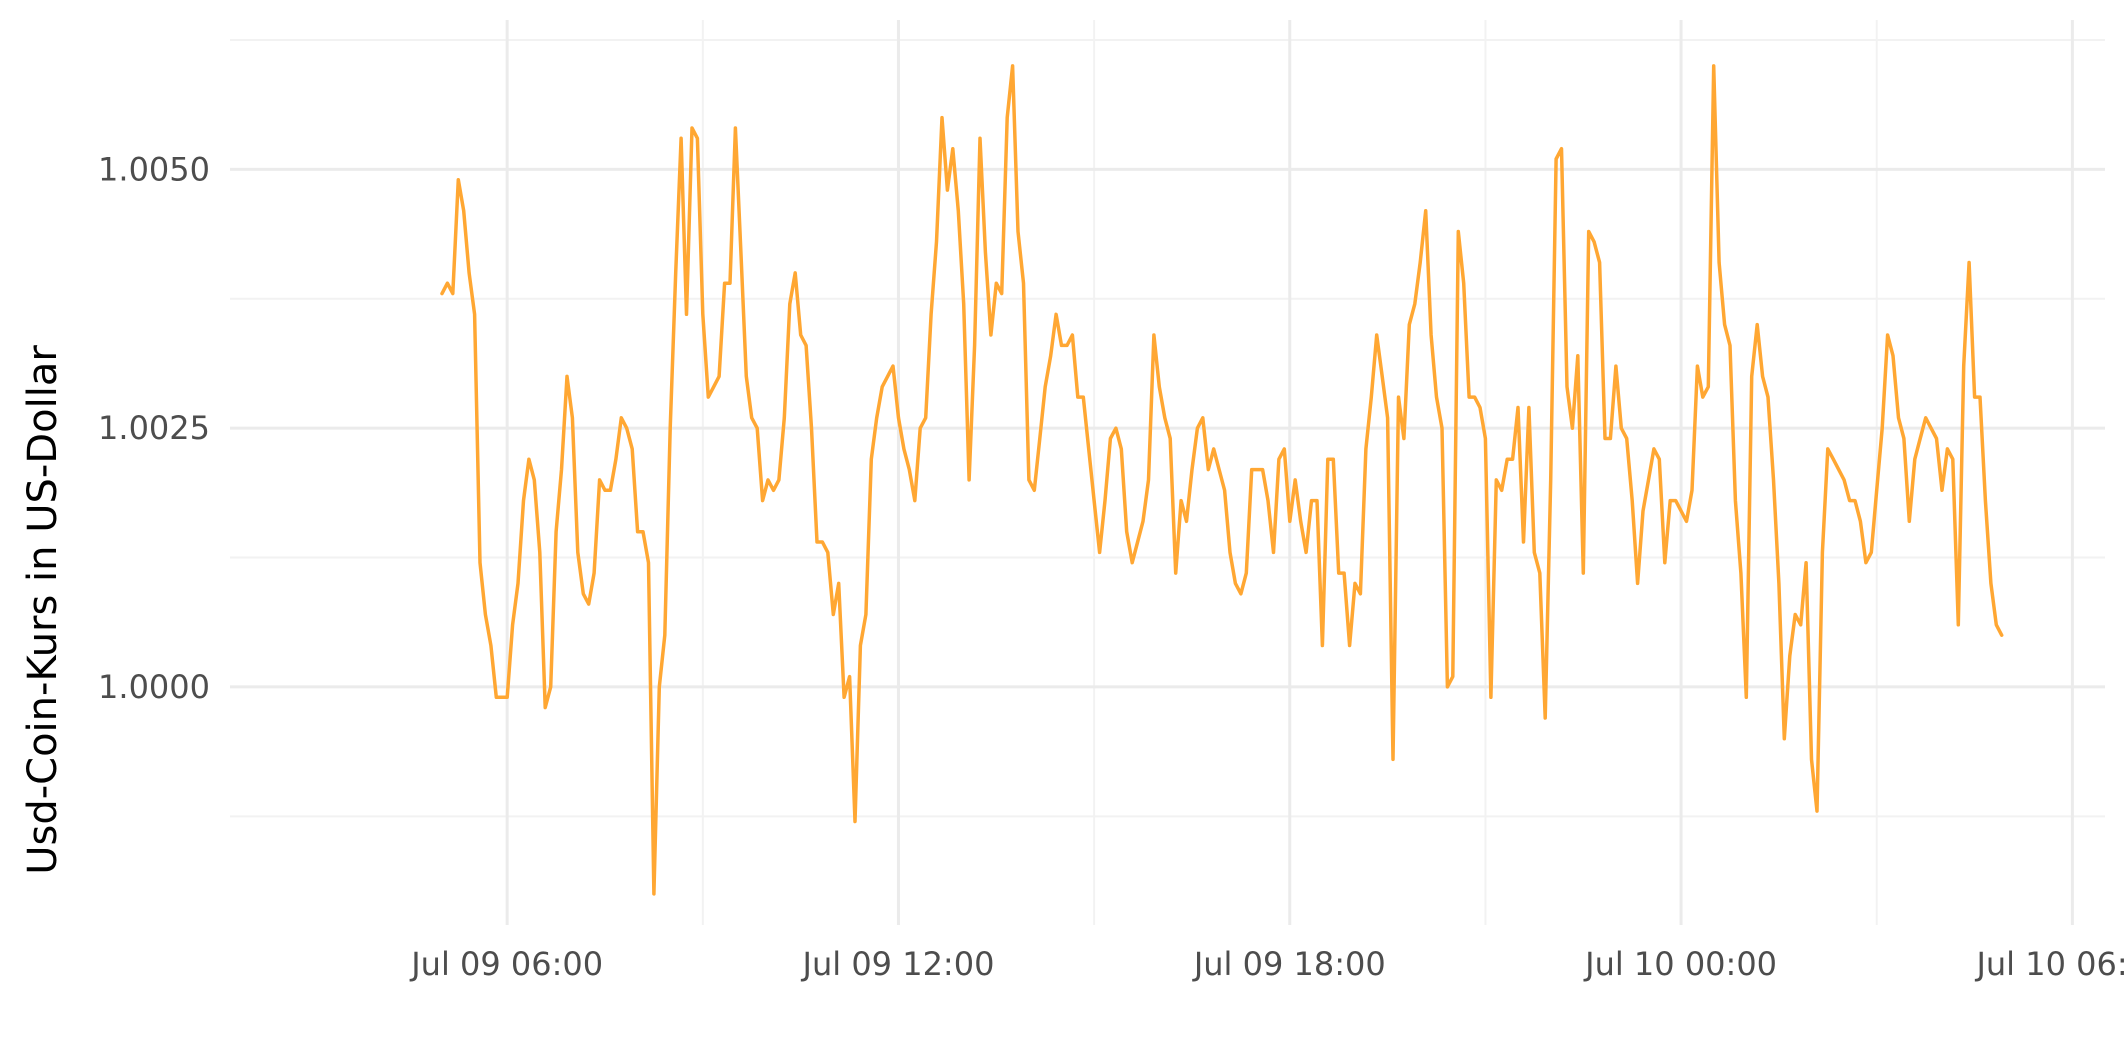 The image size is (2125, 1062). I want to click on y-tick-label: 1.0025, so click(154, 428).